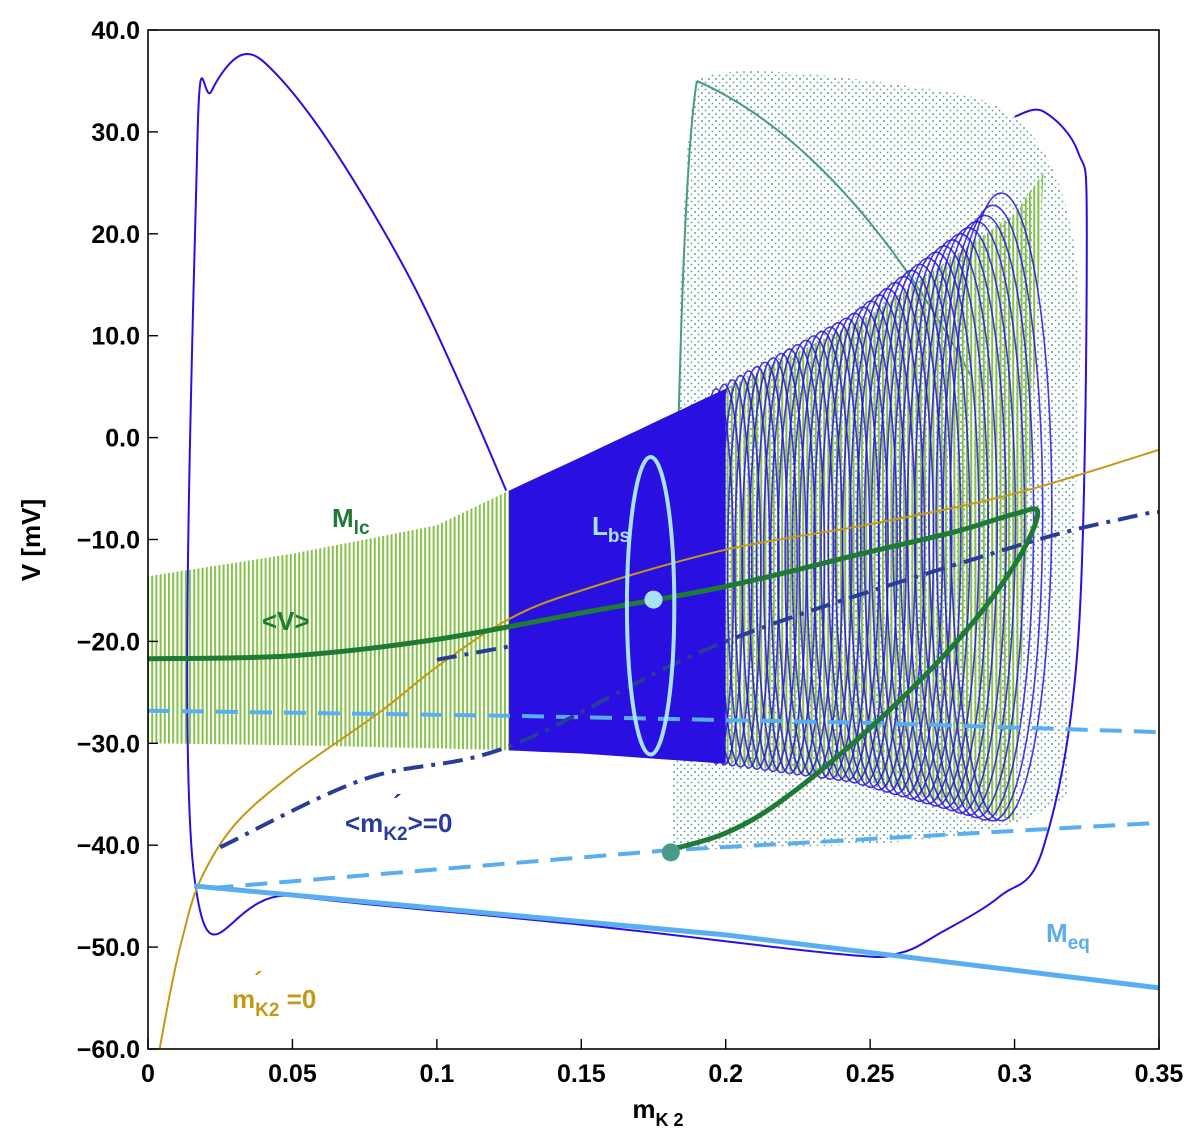  Describe the element at coordinates (148, 1074) in the screenshot. I see `x-tick-label: 0` at that location.